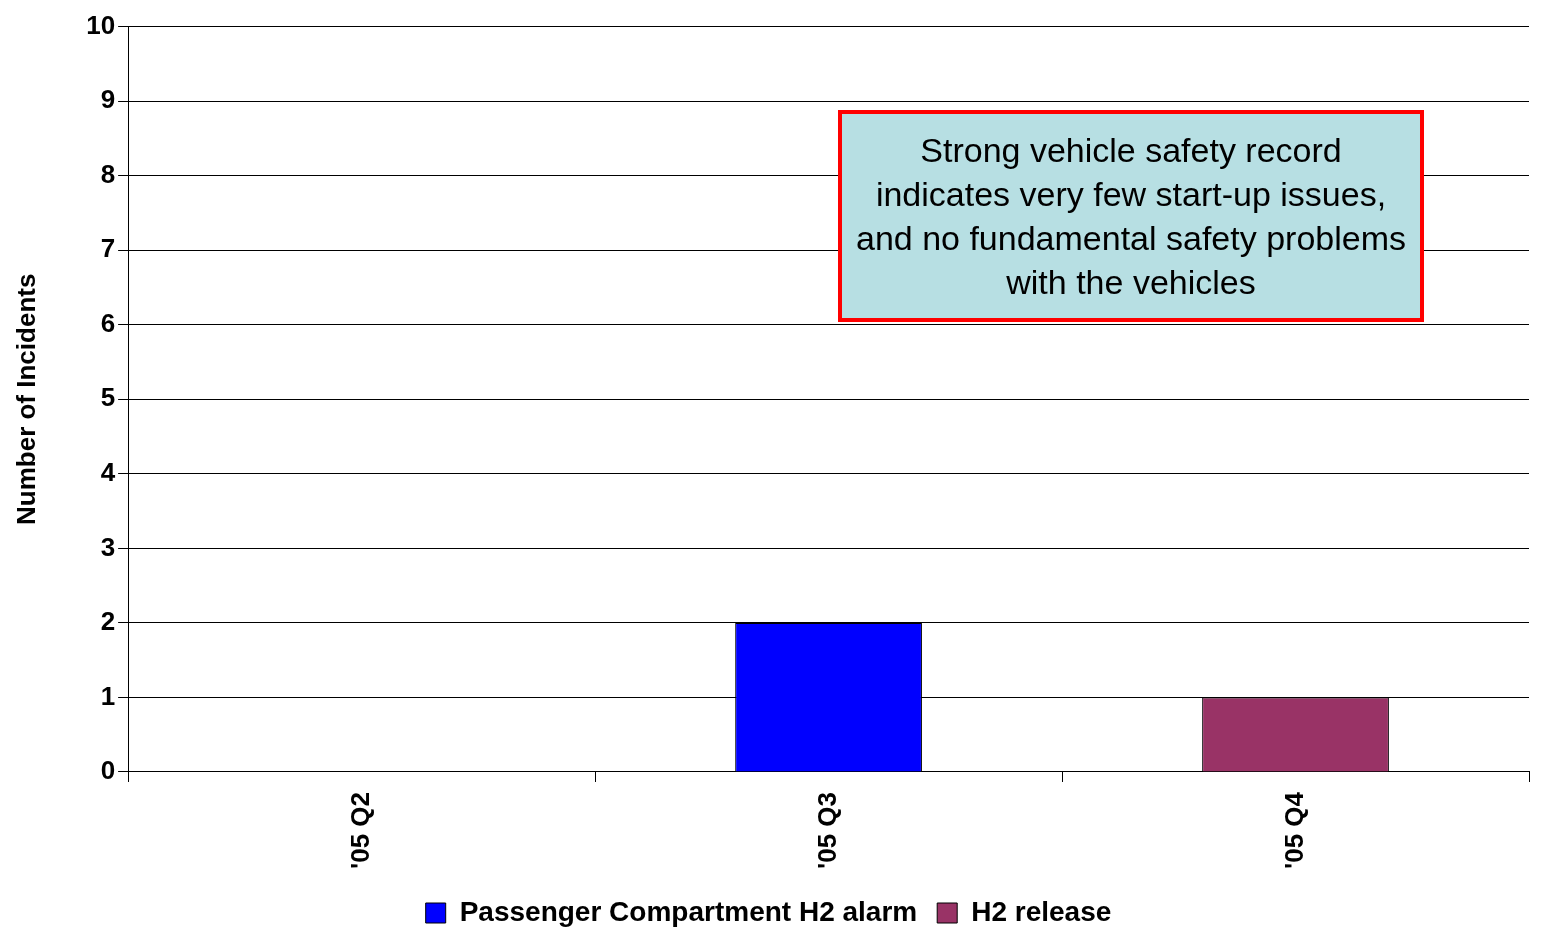 This screenshot has height=945, width=1541. I want to click on y-axis-title: Number of Incidents, so click(25, 399).